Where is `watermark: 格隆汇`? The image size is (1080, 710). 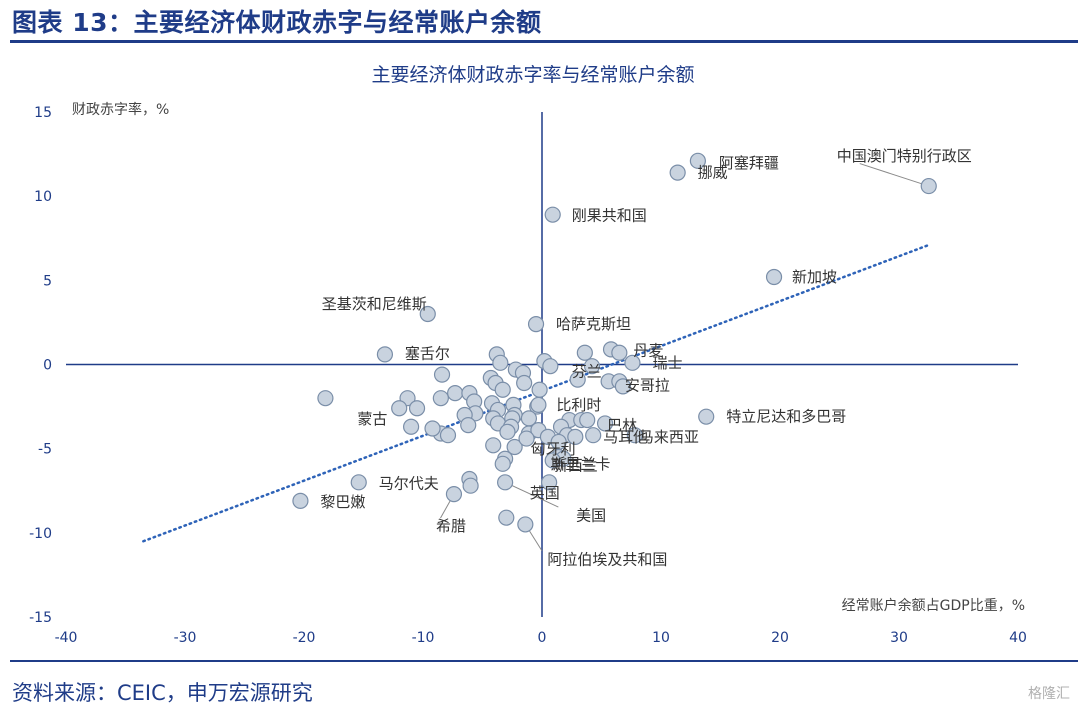
watermark: 格隆汇 is located at coordinates (1049, 694).